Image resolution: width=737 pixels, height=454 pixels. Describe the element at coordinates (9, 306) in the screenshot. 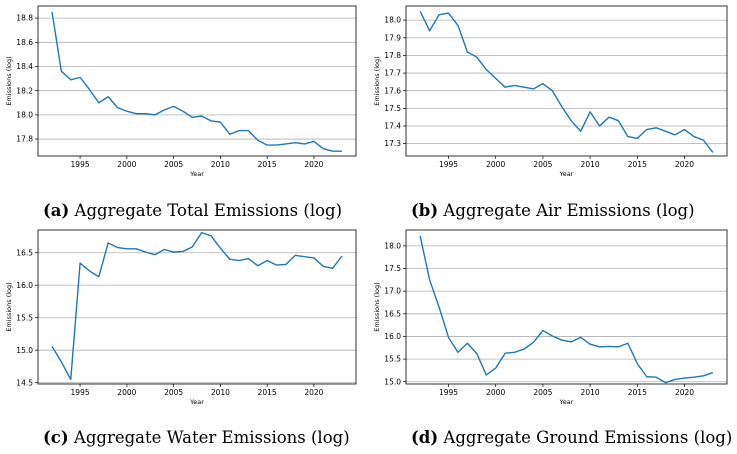

I see `y-axis-label: Emissions (log)` at that location.